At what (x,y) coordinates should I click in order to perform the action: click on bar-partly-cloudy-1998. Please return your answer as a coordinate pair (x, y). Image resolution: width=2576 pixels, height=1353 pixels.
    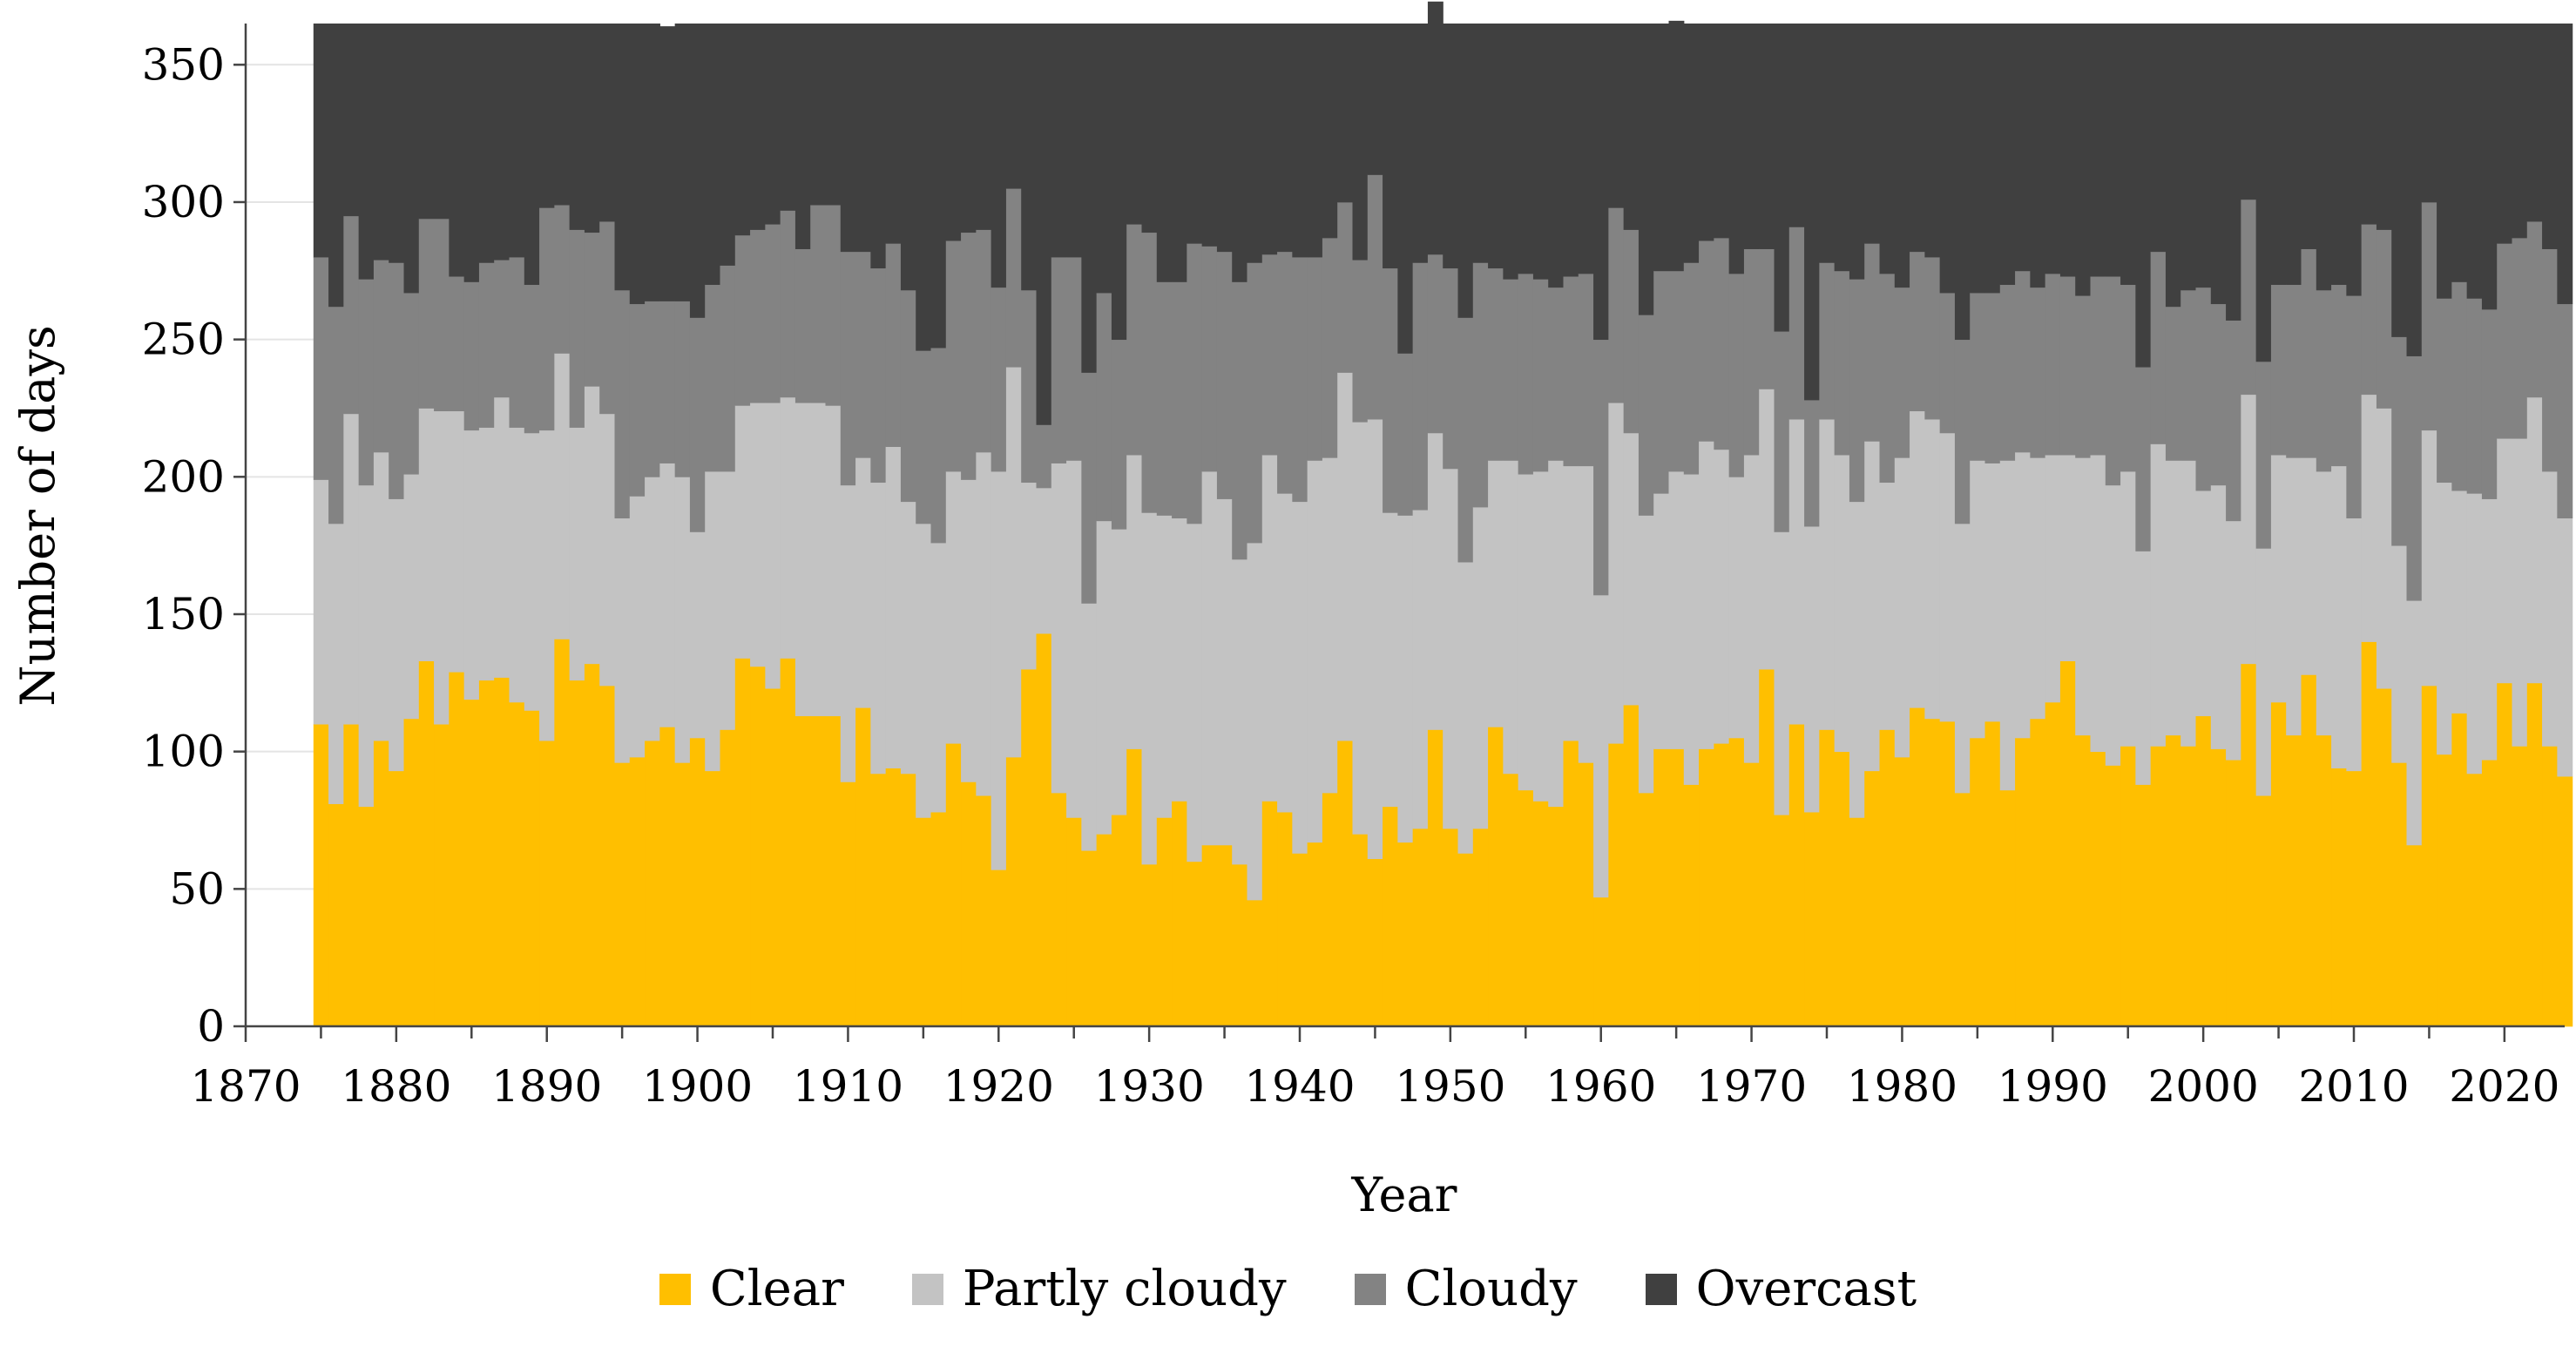
    Looking at the image, I should click on (2173, 598).